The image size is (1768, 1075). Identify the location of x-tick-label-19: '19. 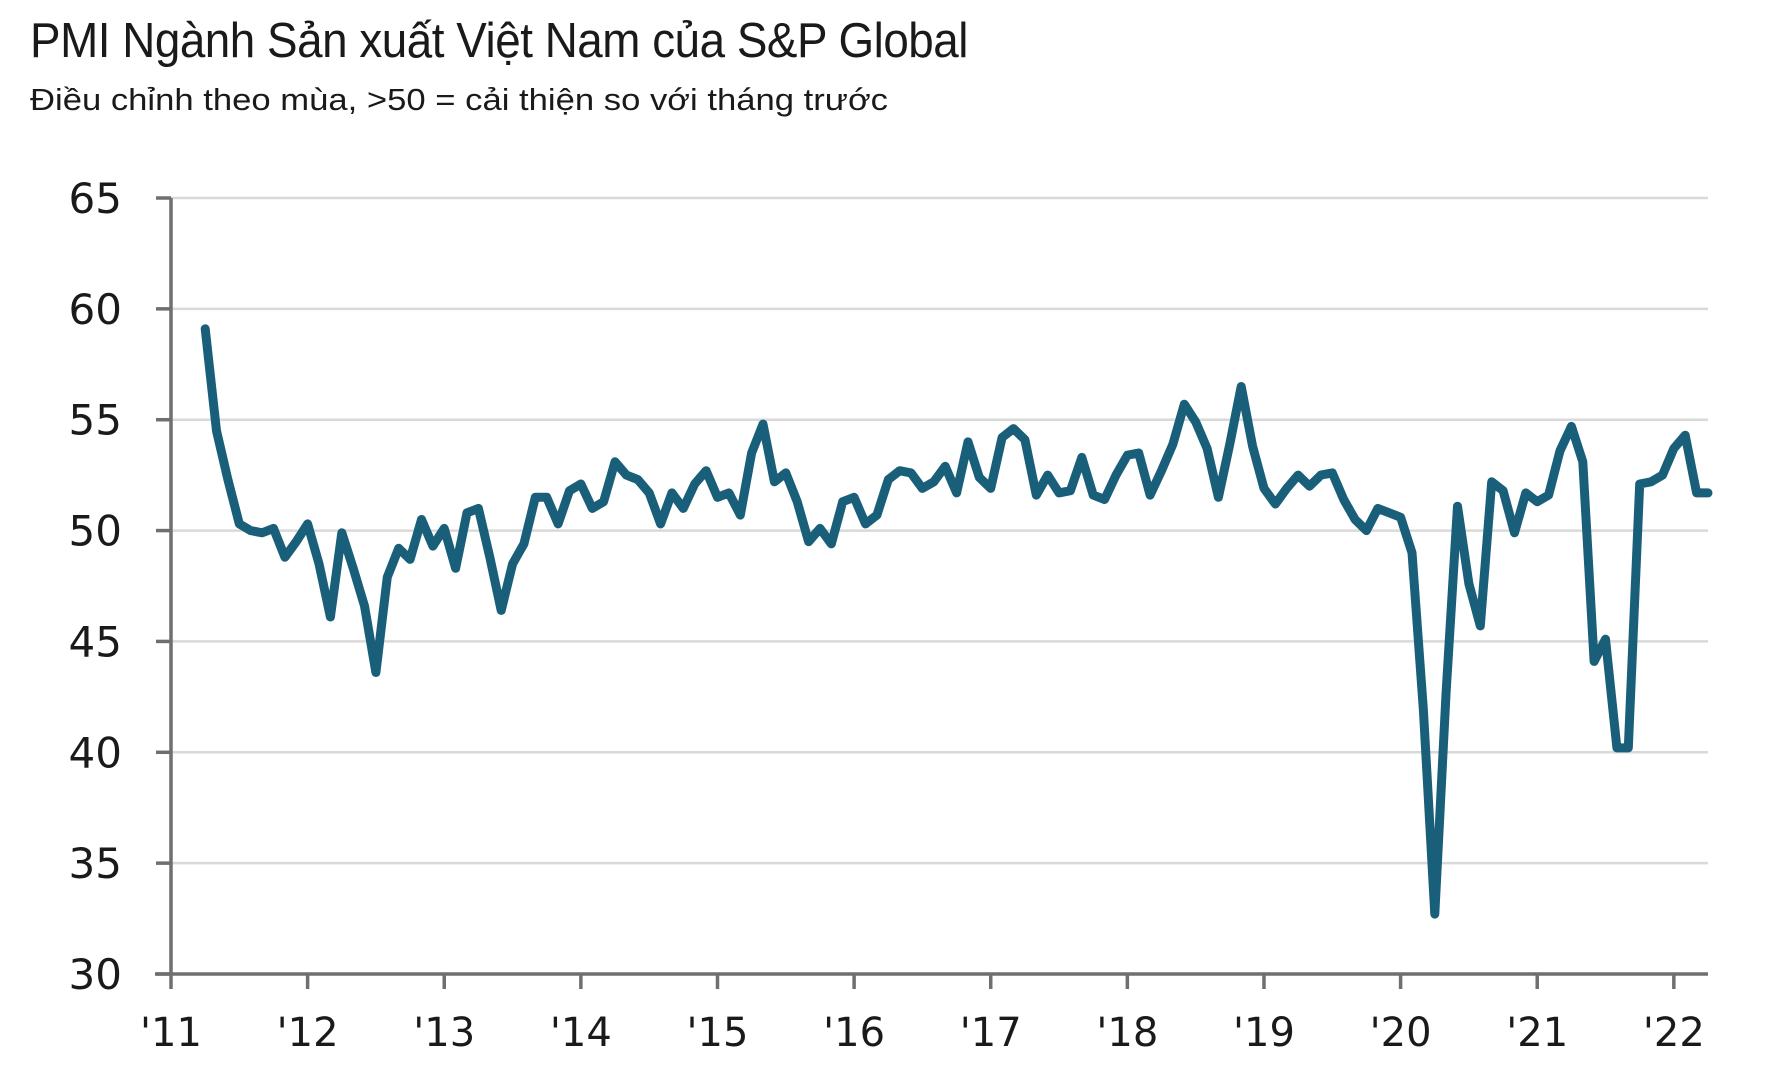
(1264, 1033).